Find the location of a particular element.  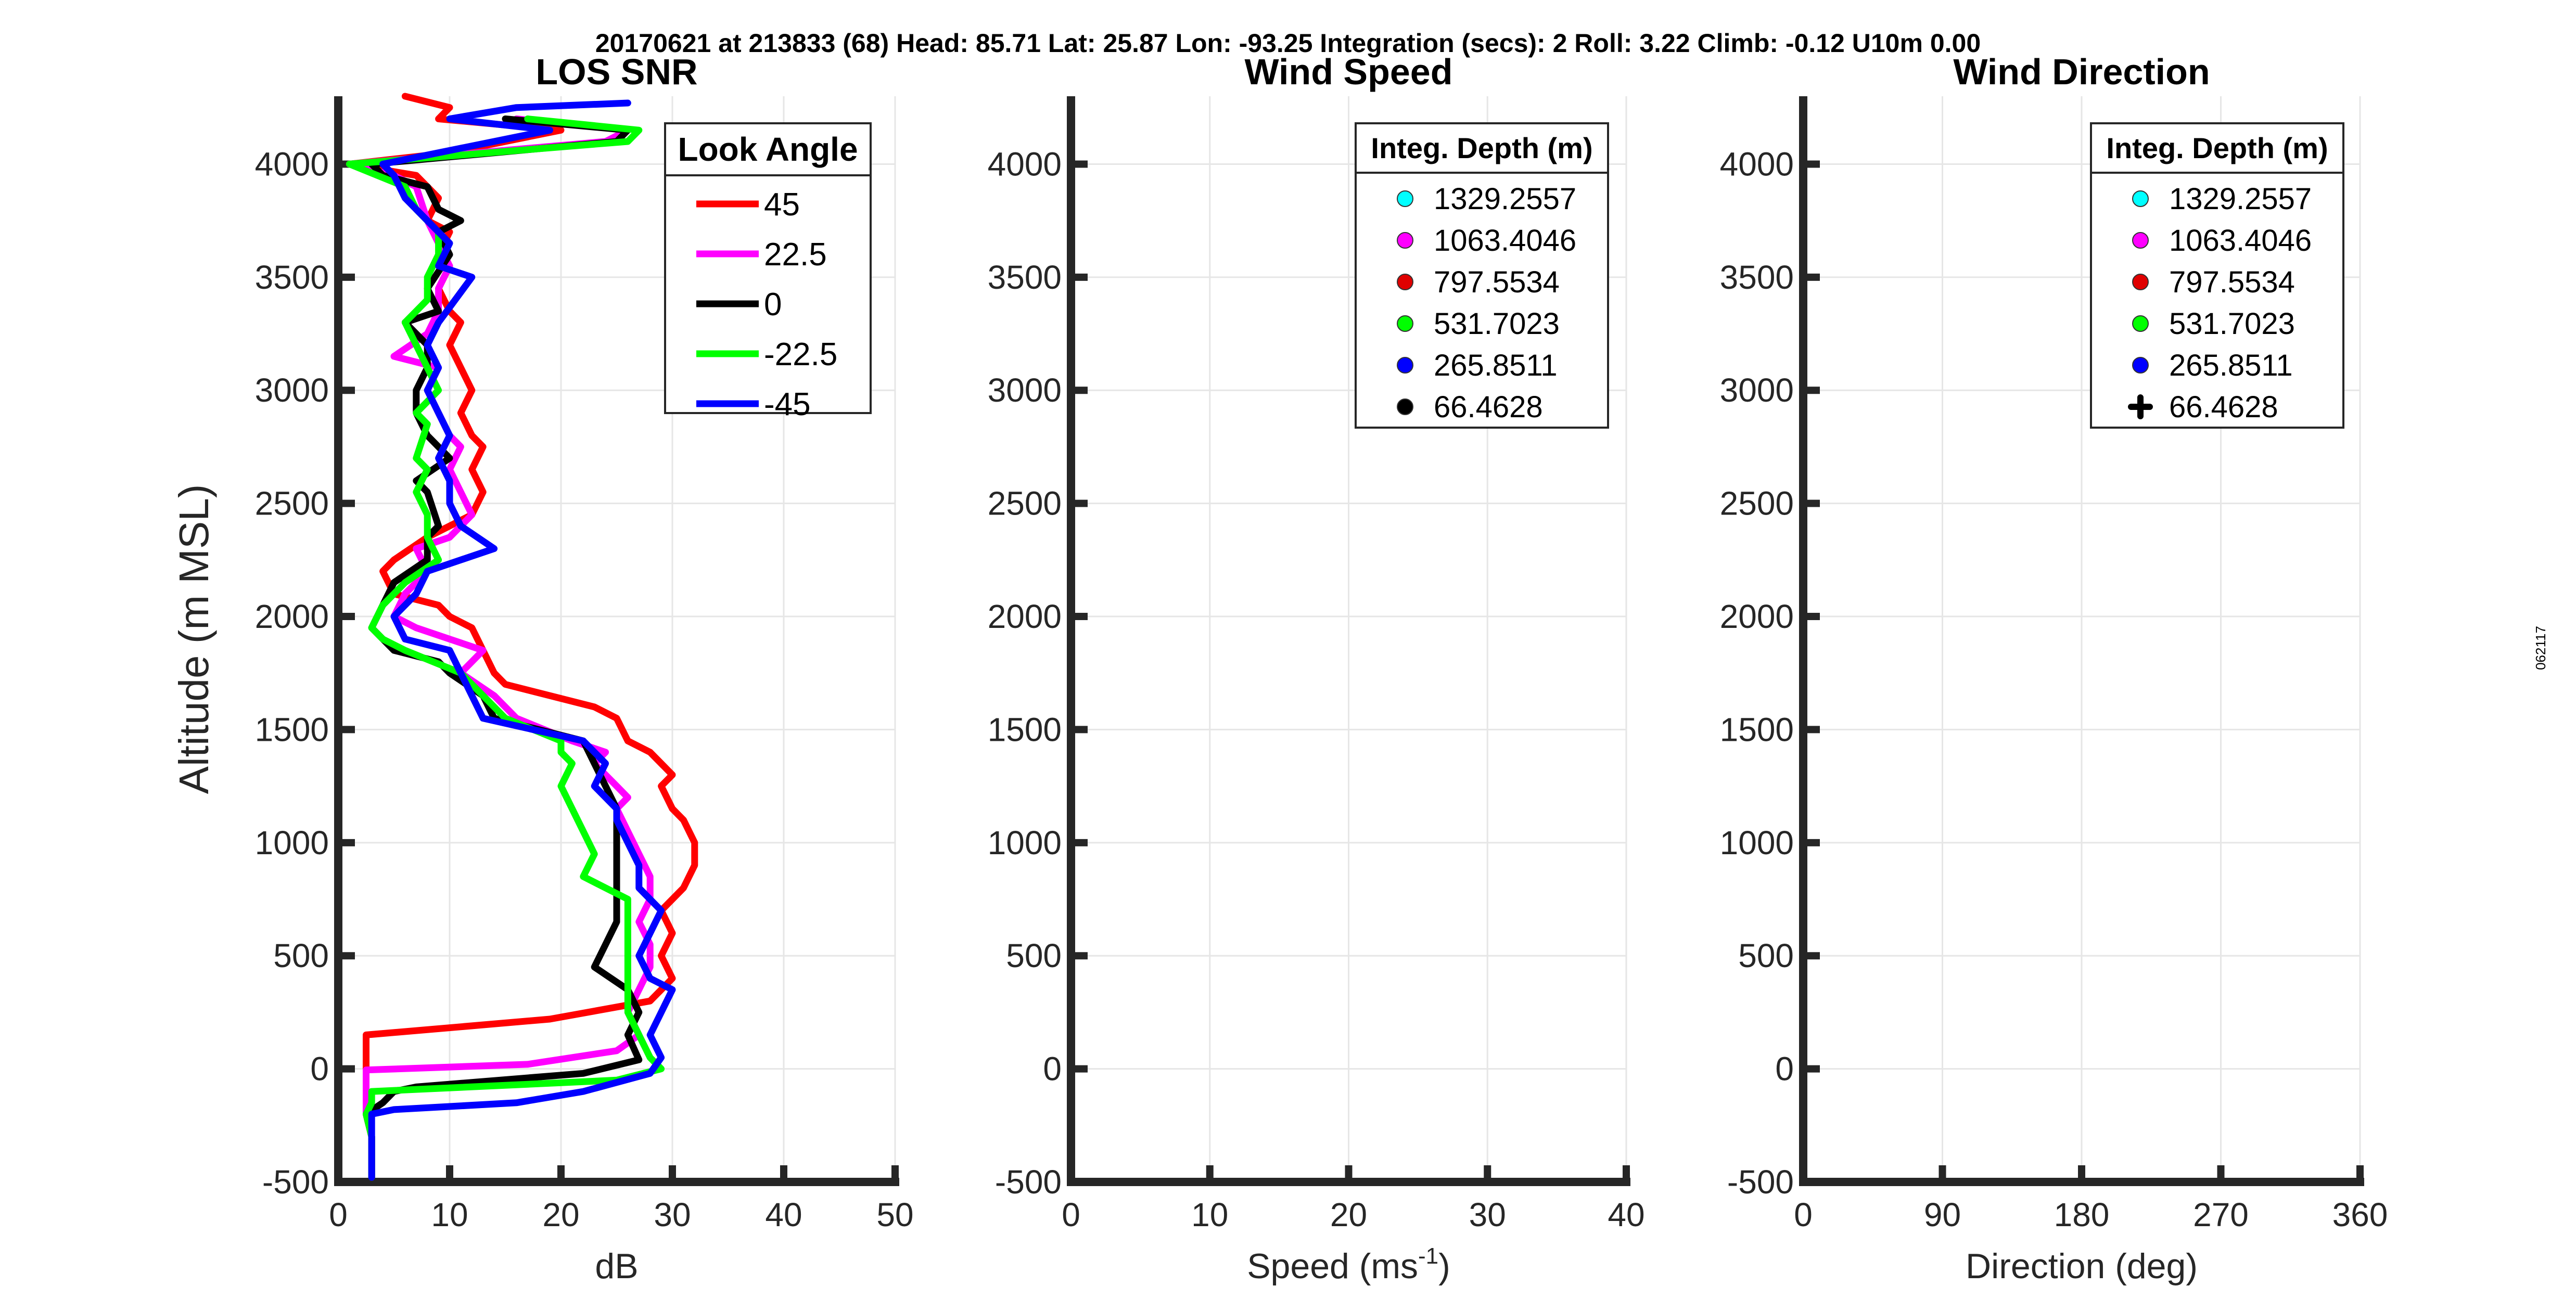

x-tick-label: 50 is located at coordinates (894, 1214).